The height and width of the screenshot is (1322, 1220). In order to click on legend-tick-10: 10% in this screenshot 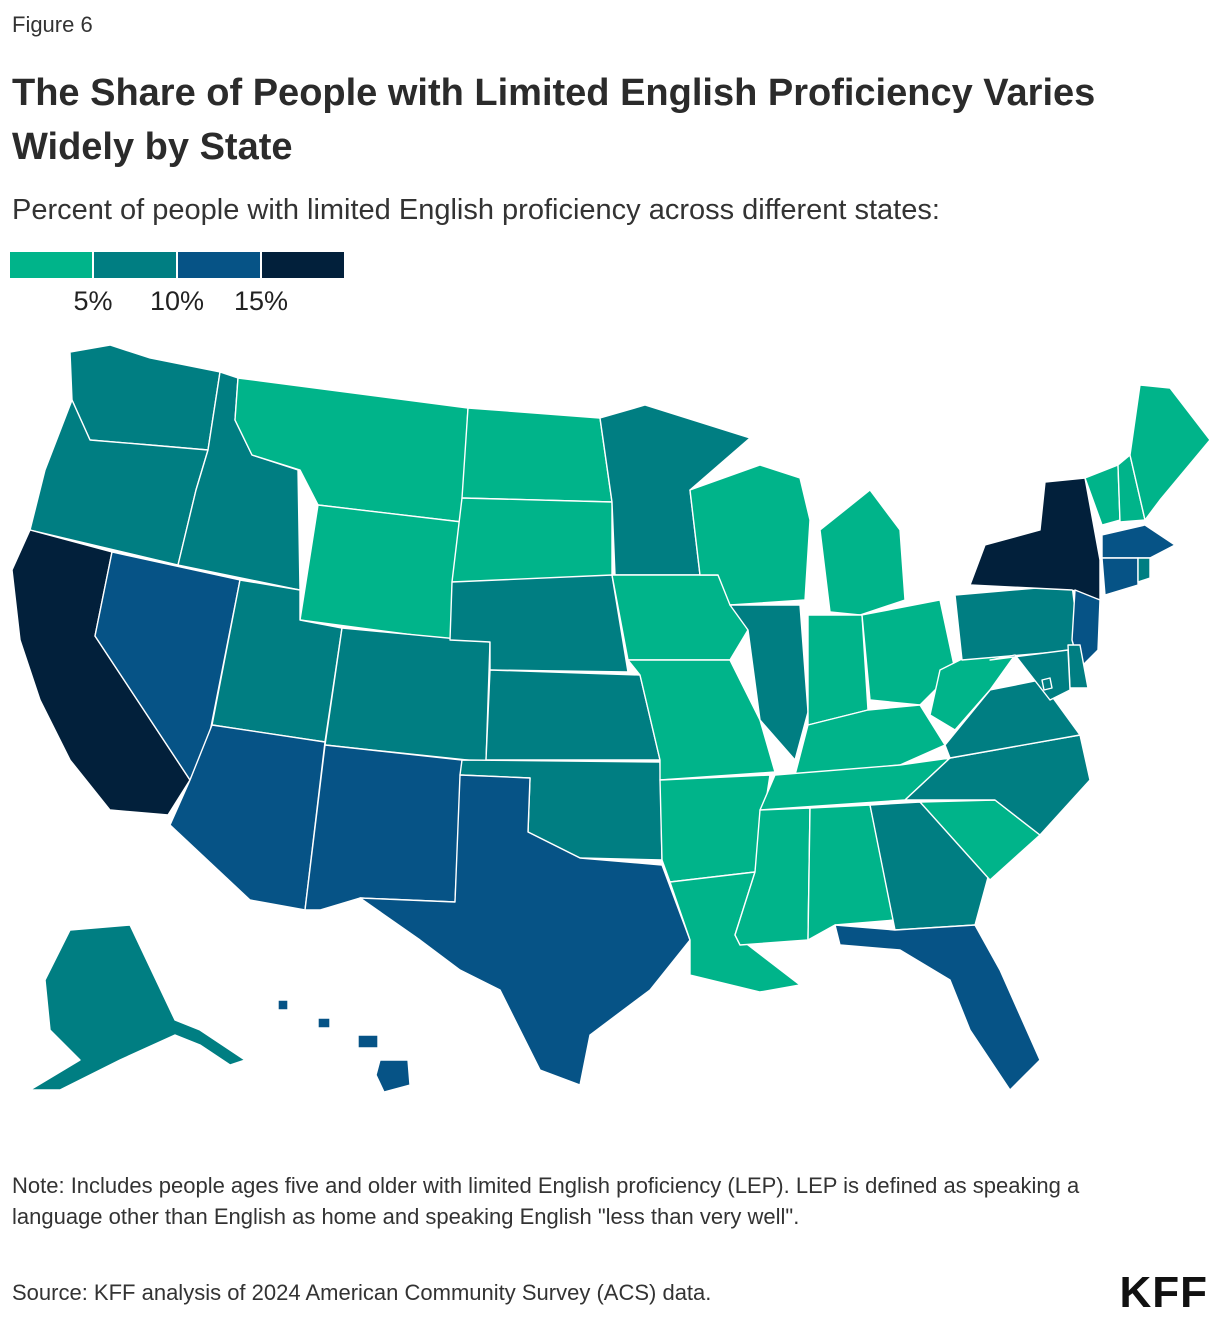, I will do `click(177, 301)`.